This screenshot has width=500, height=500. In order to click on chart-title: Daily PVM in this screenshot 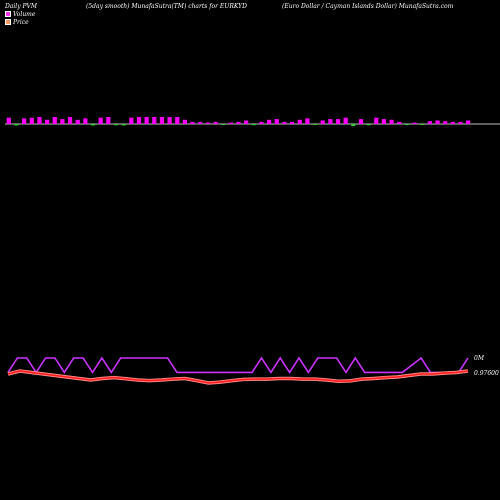, I will do `click(21, 6)`.